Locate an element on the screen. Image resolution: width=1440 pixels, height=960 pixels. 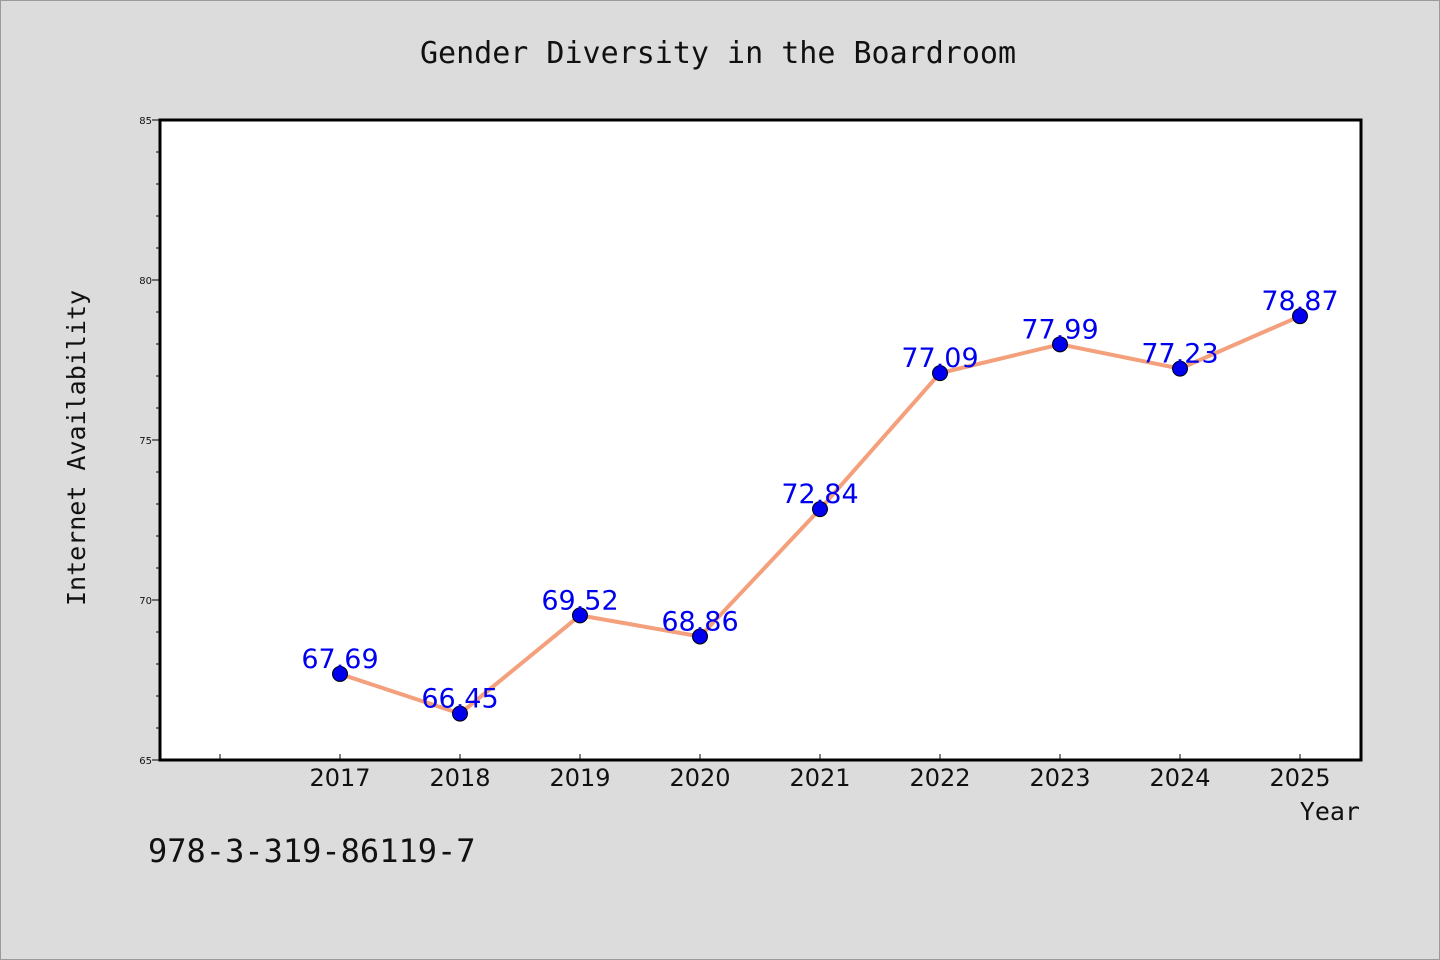
data-label: 69.52 is located at coordinates (579, 600).